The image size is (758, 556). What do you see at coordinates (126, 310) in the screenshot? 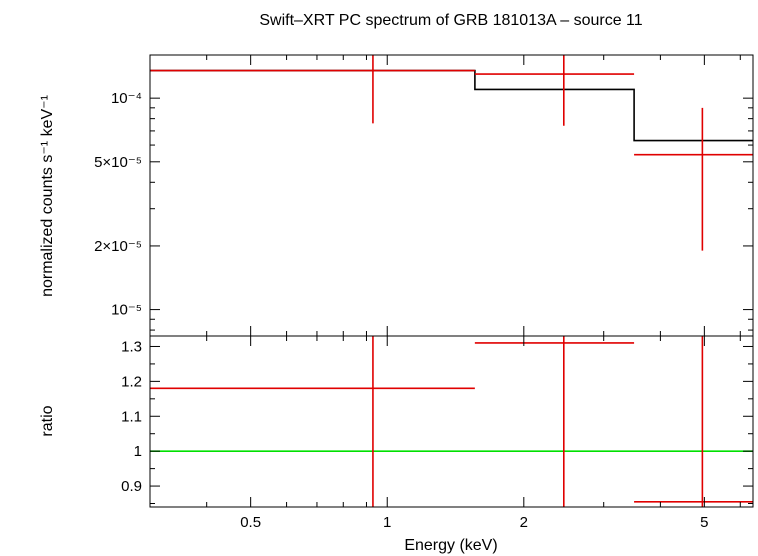
I see `spectrum-y-tick-label: 10⁻⁵` at bounding box center [126, 310].